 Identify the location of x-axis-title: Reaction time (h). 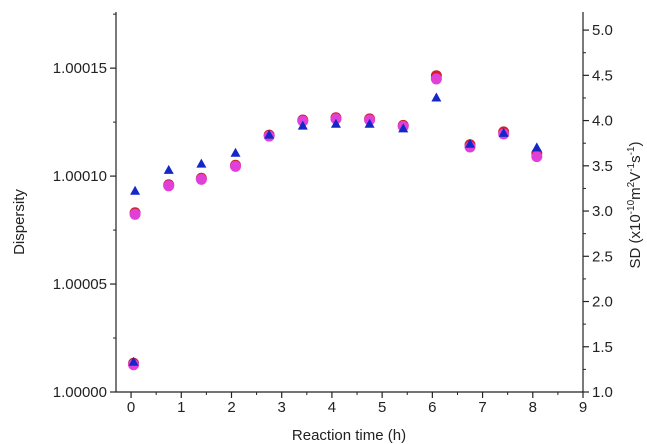
(349, 435).